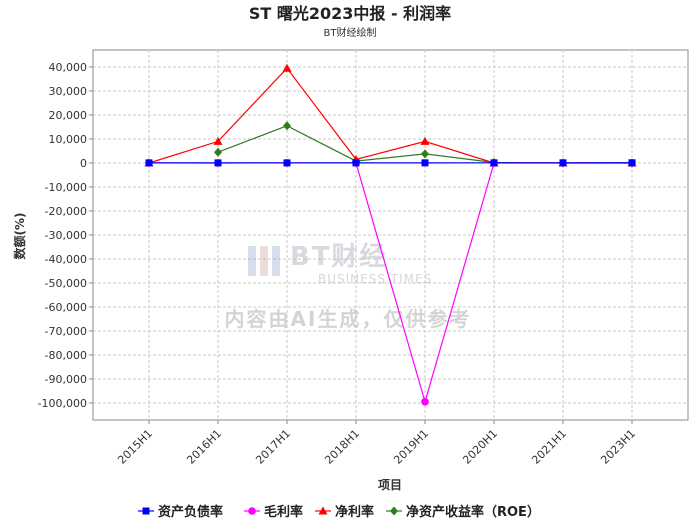 This screenshot has height=524, width=700. What do you see at coordinates (204, 447) in the screenshot?
I see `x-tick-label: 2016H1` at bounding box center [204, 447].